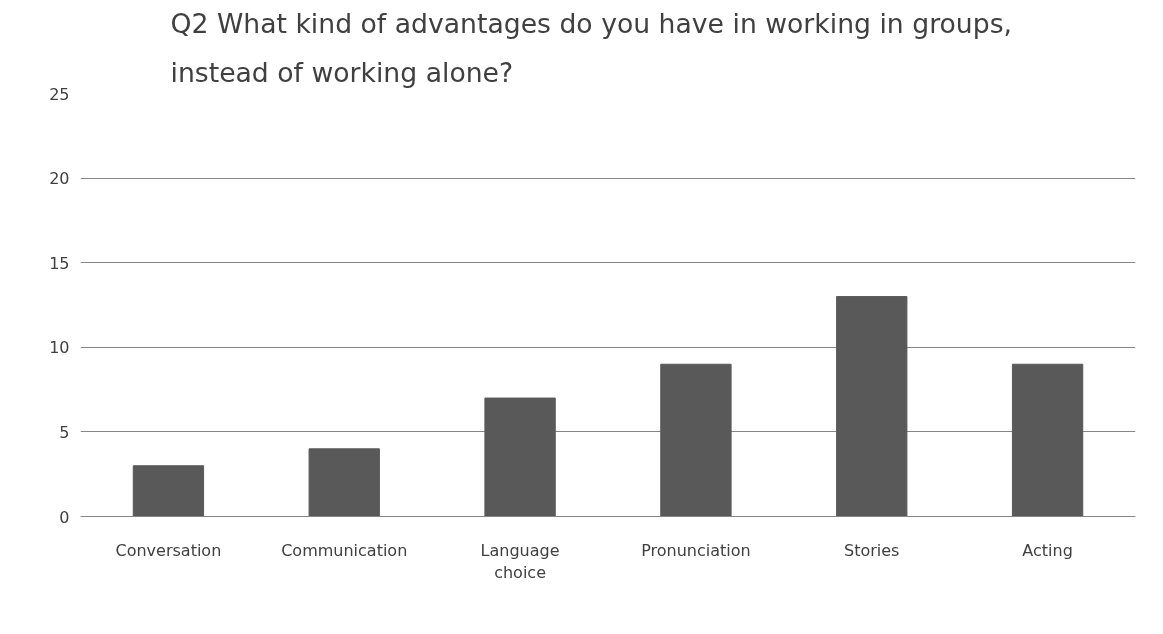 The height and width of the screenshot is (634, 1163). I want to click on y-tick-label: 25, so click(59, 94).